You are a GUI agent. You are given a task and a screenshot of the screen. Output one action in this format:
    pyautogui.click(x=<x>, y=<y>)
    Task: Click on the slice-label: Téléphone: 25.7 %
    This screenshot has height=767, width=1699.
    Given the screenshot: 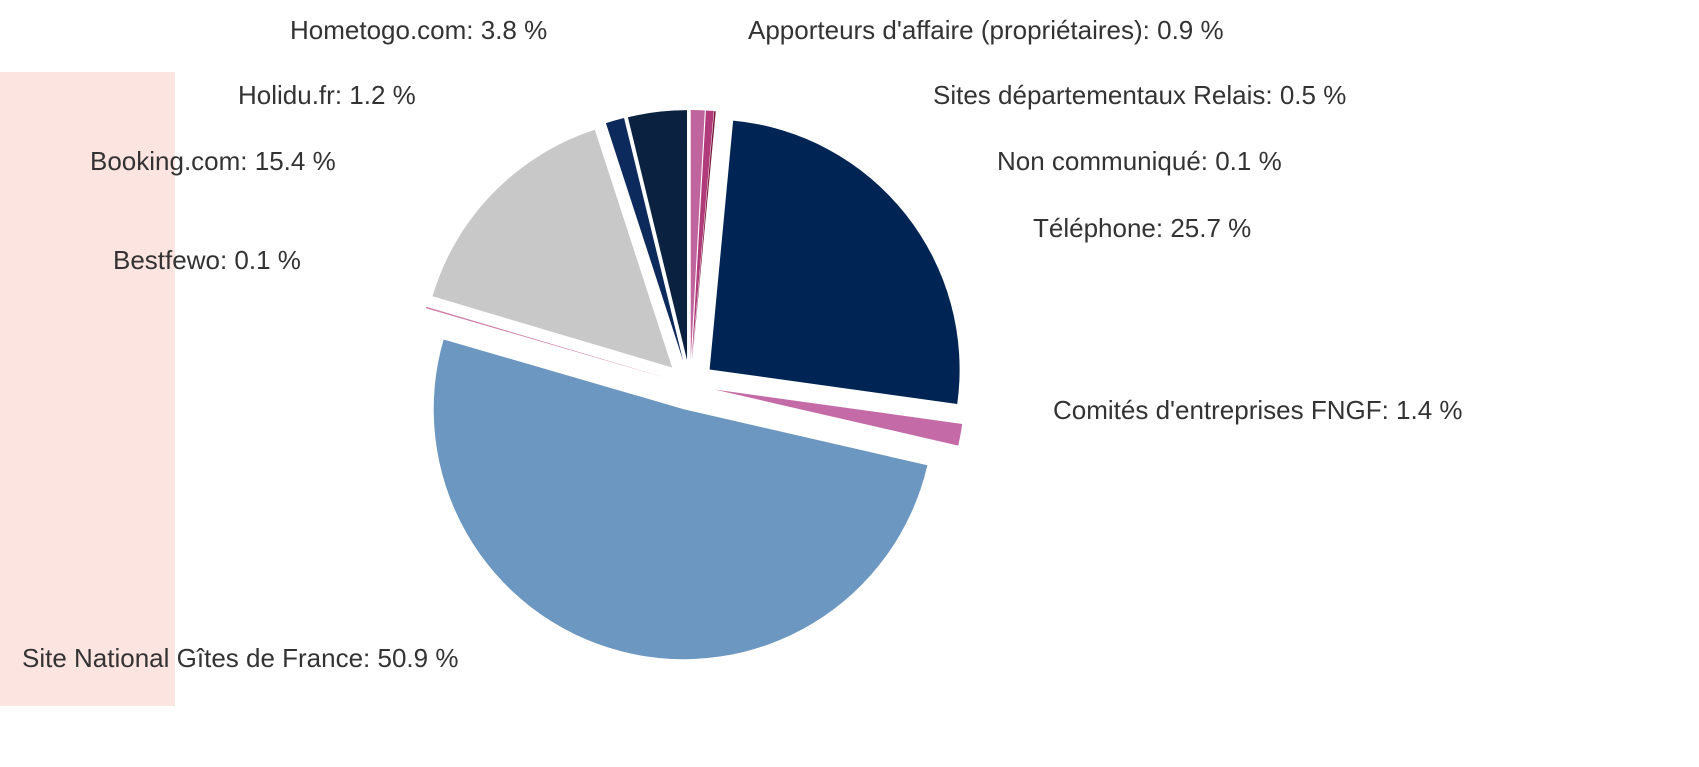 What is the action you would take?
    pyautogui.click(x=1142, y=228)
    